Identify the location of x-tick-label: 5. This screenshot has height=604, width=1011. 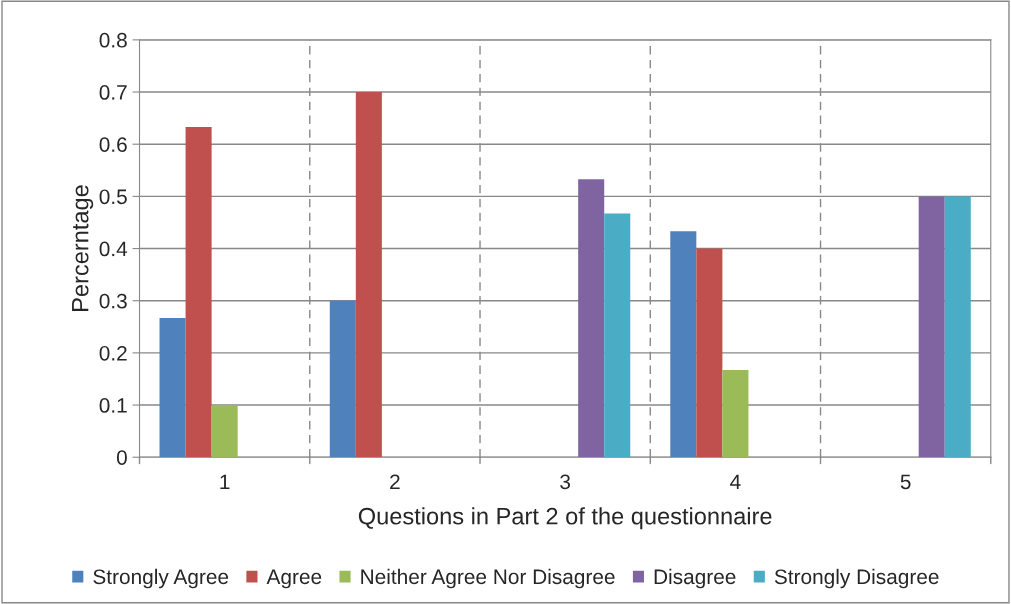
(905, 482).